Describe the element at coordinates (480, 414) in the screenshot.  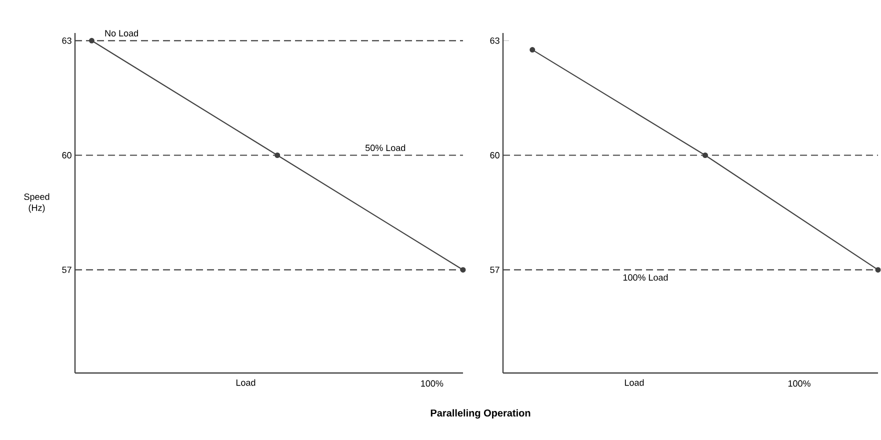
I see `text: Paralleling Operation` at that location.